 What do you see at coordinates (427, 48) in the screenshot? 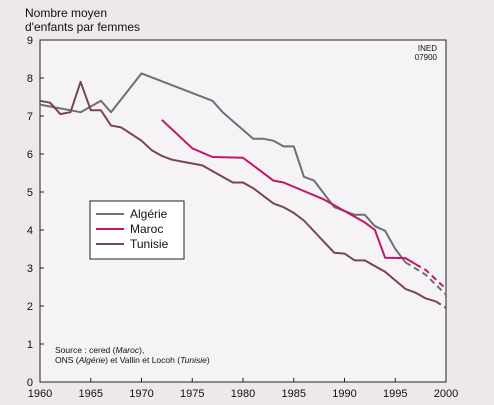
I see `corner-label-line: INED` at bounding box center [427, 48].